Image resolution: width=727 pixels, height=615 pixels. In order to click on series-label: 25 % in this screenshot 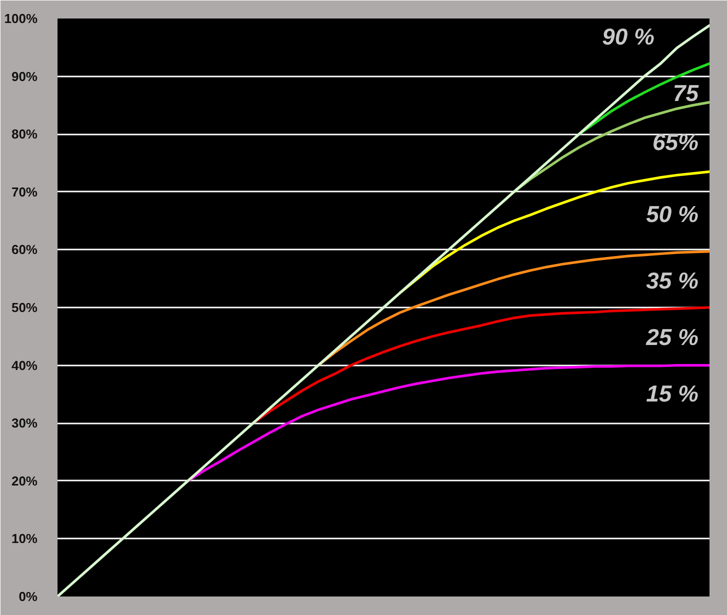, I will do `click(672, 337)`.